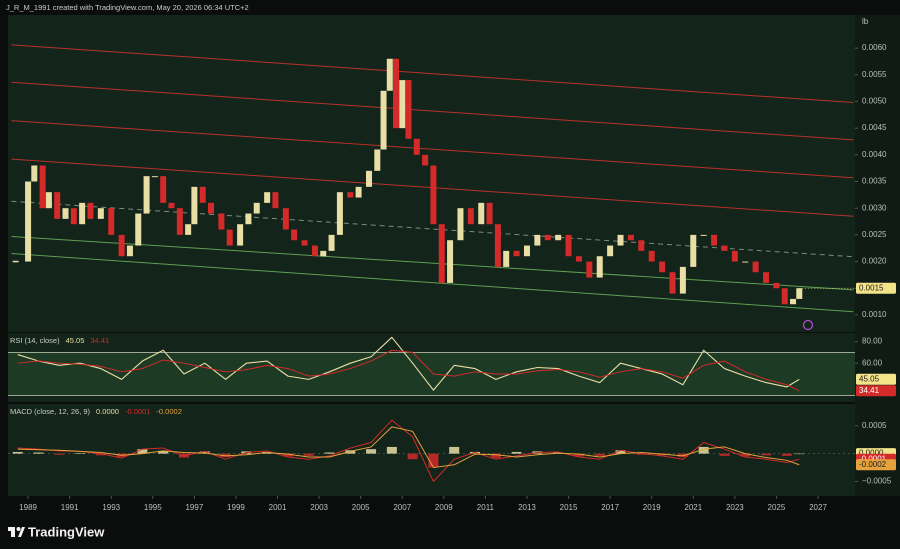 Image resolution: width=900 pixels, height=549 pixels. What do you see at coordinates (873, 464) in the screenshot?
I see `value-label: -0.0002` at bounding box center [873, 464].